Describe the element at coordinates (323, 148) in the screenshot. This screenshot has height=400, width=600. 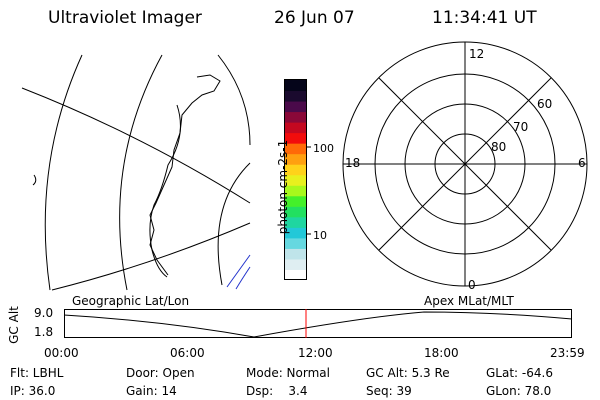
I see `colorbar-tick-100: 100` at that location.